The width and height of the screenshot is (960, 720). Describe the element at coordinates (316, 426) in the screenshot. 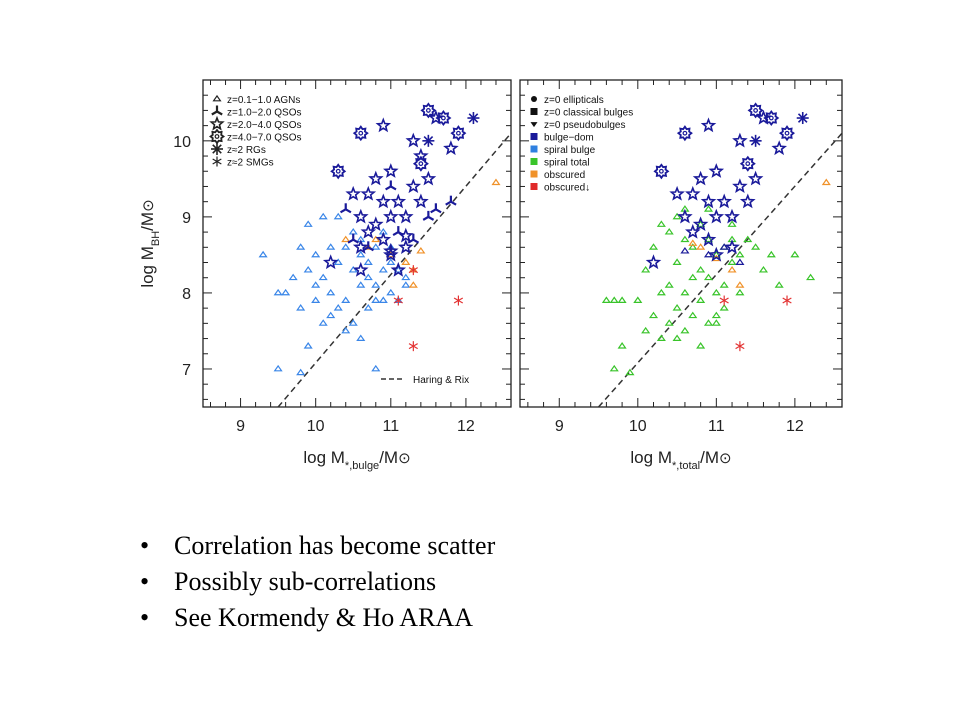

I see `x-tick-label: 10` at that location.